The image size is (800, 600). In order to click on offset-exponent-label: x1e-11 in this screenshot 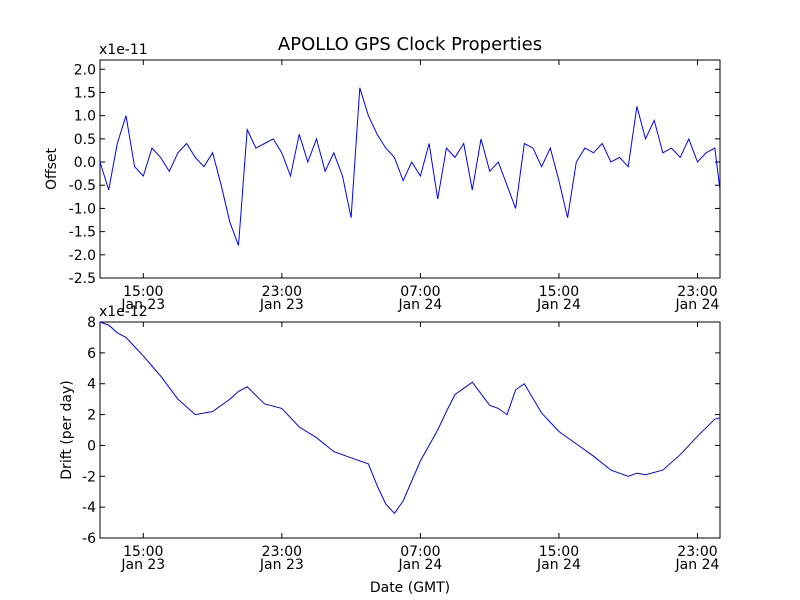, I will do `click(123, 50)`.